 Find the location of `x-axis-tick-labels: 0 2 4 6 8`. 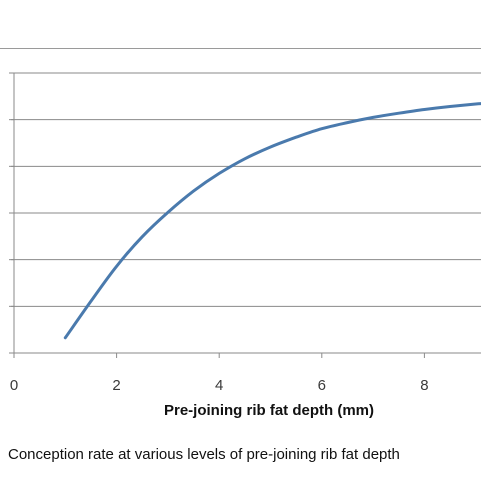

x-axis-tick-labels: 0 2 4 6 8 is located at coordinates (219, 385).